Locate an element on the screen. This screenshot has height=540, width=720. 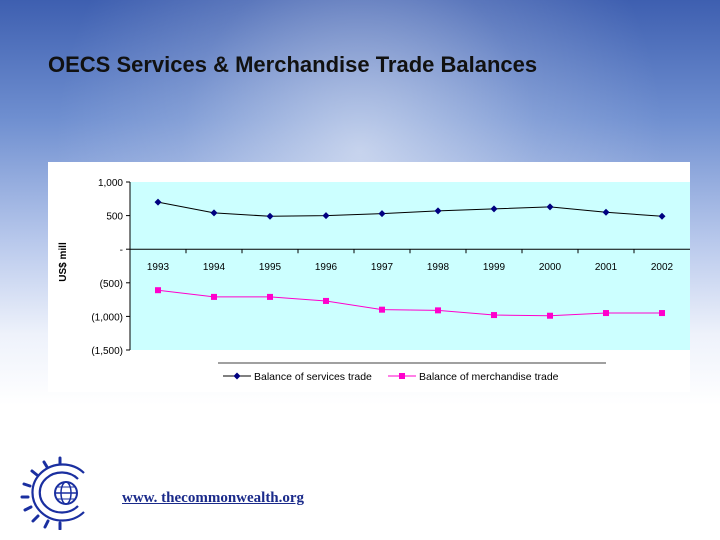
x-tick-label: 1994 is located at coordinates (214, 267).